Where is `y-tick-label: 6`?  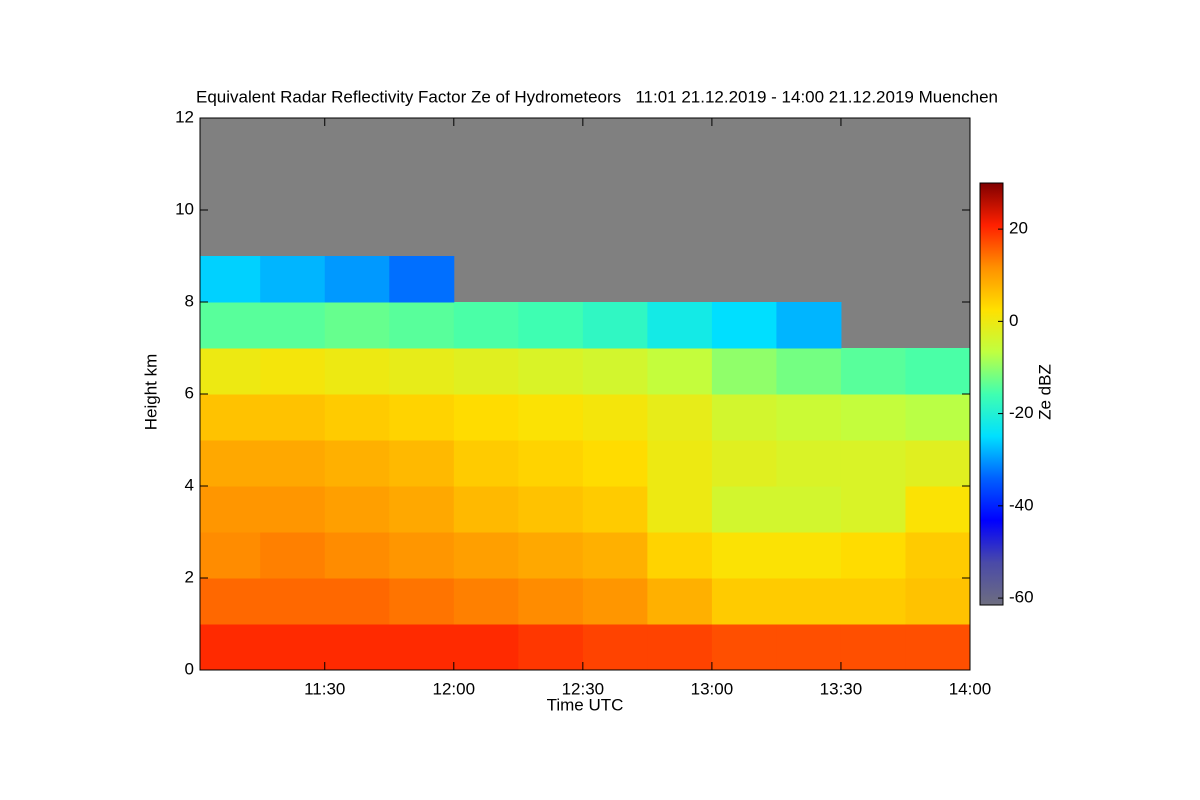 y-tick-label: 6 is located at coordinates (189, 392).